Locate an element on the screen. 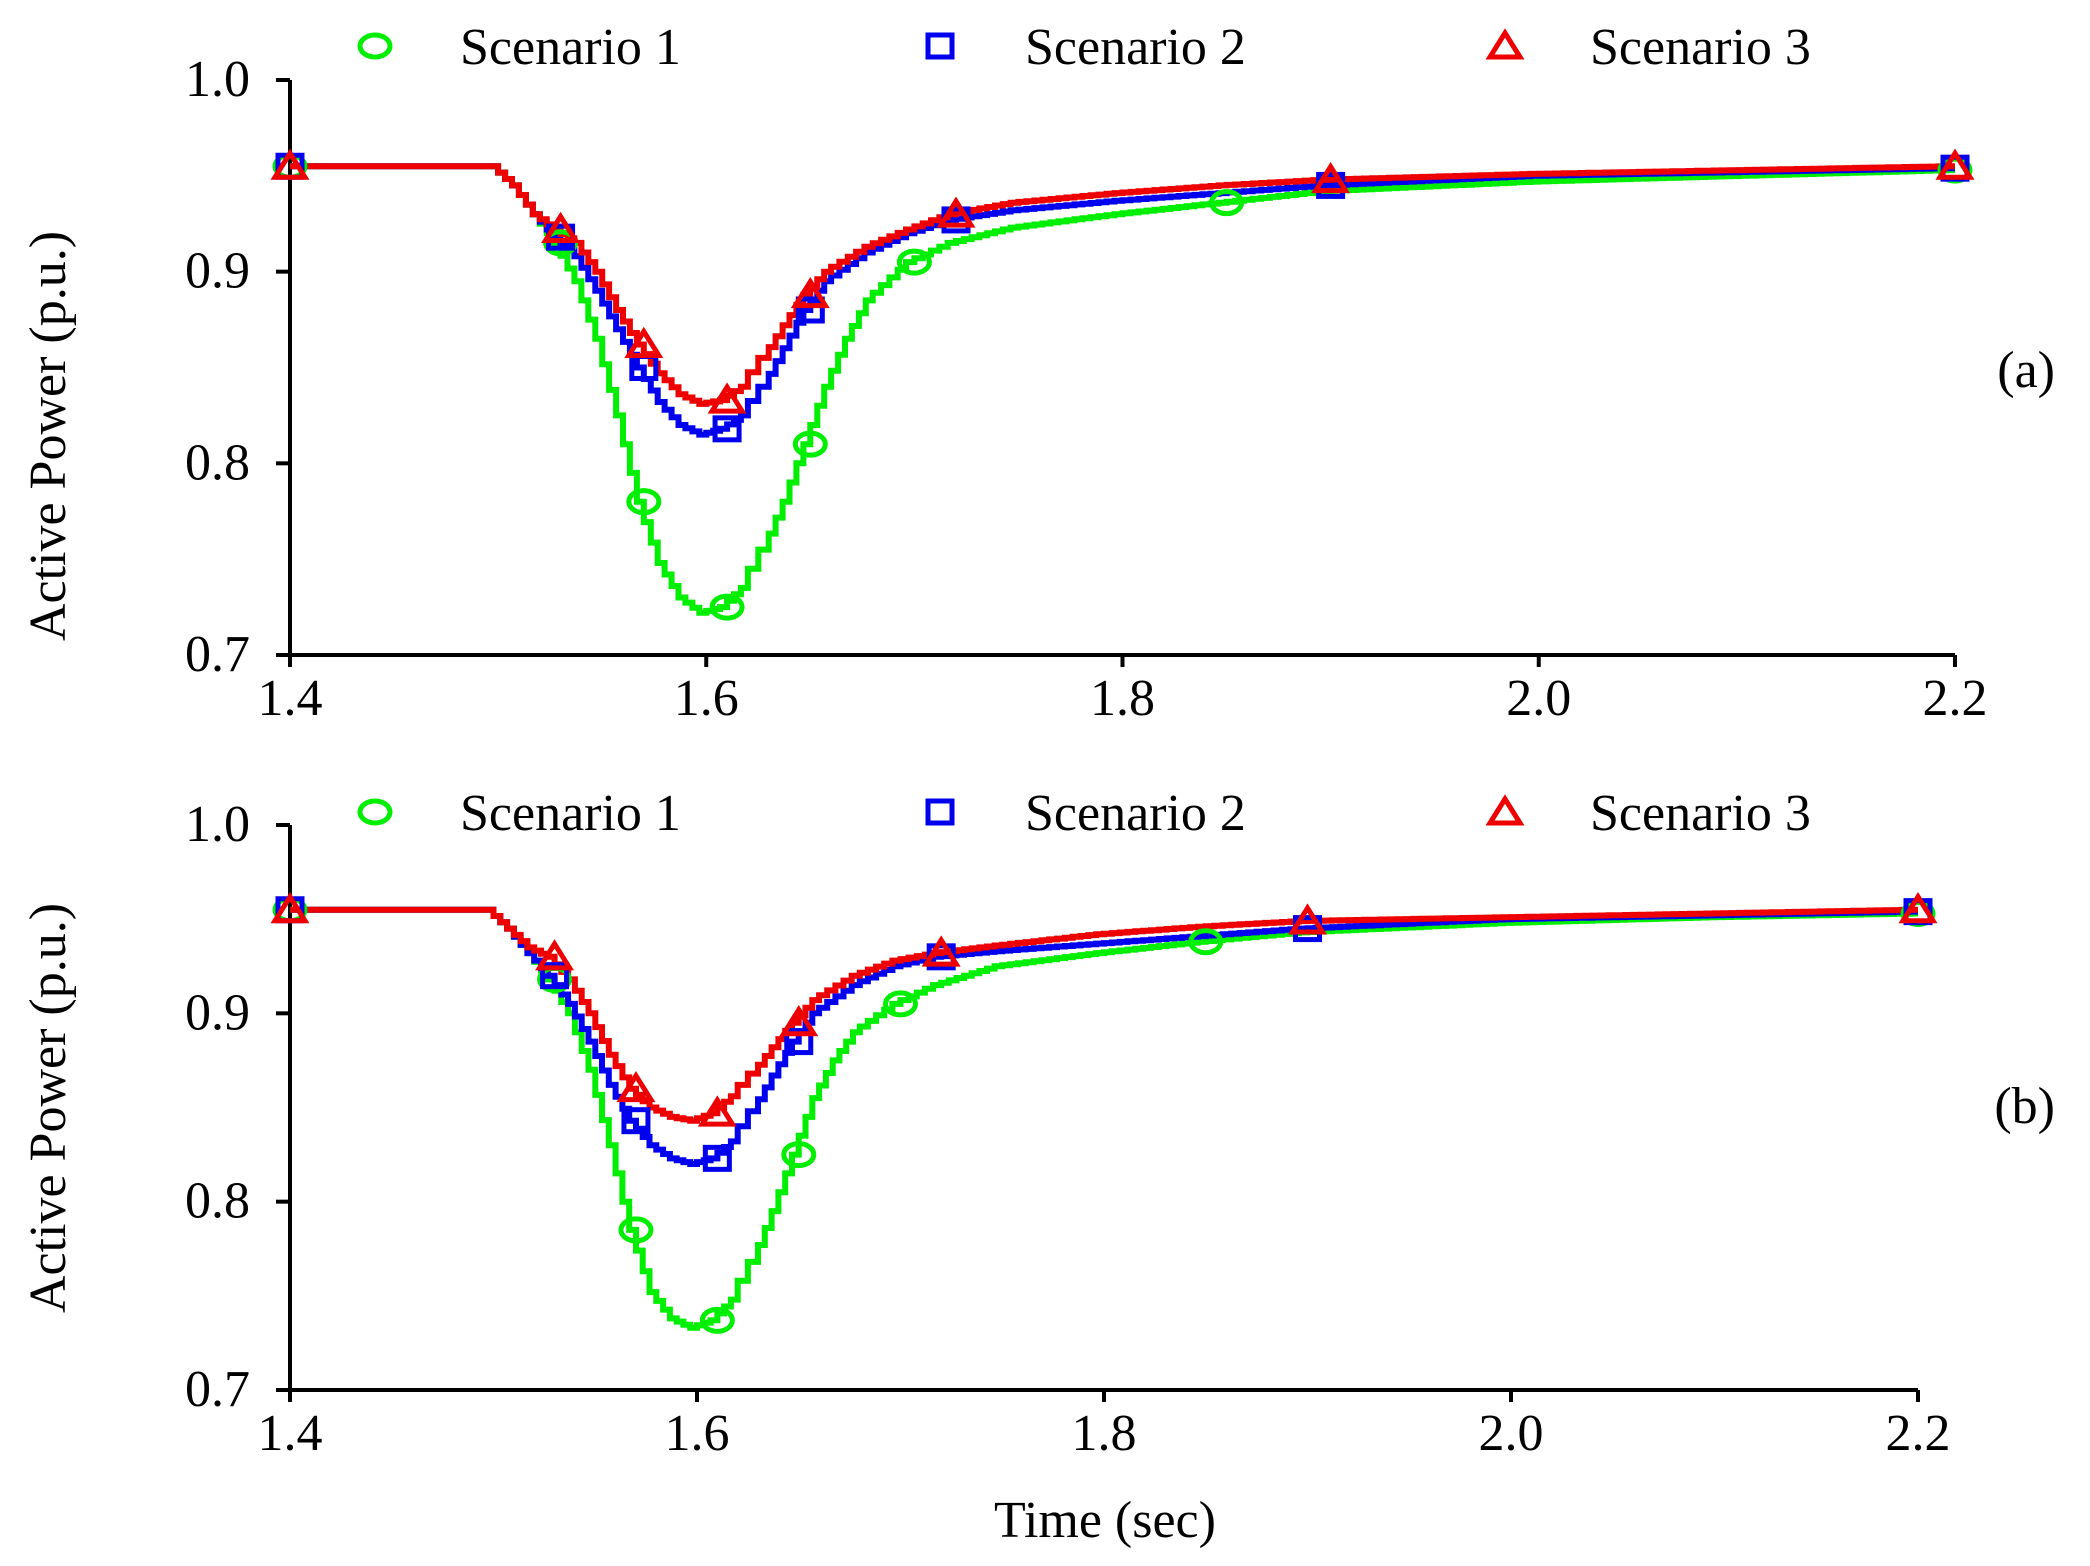 This screenshot has height=1566, width=2090. panel-label: (a) is located at coordinates (2026, 370).